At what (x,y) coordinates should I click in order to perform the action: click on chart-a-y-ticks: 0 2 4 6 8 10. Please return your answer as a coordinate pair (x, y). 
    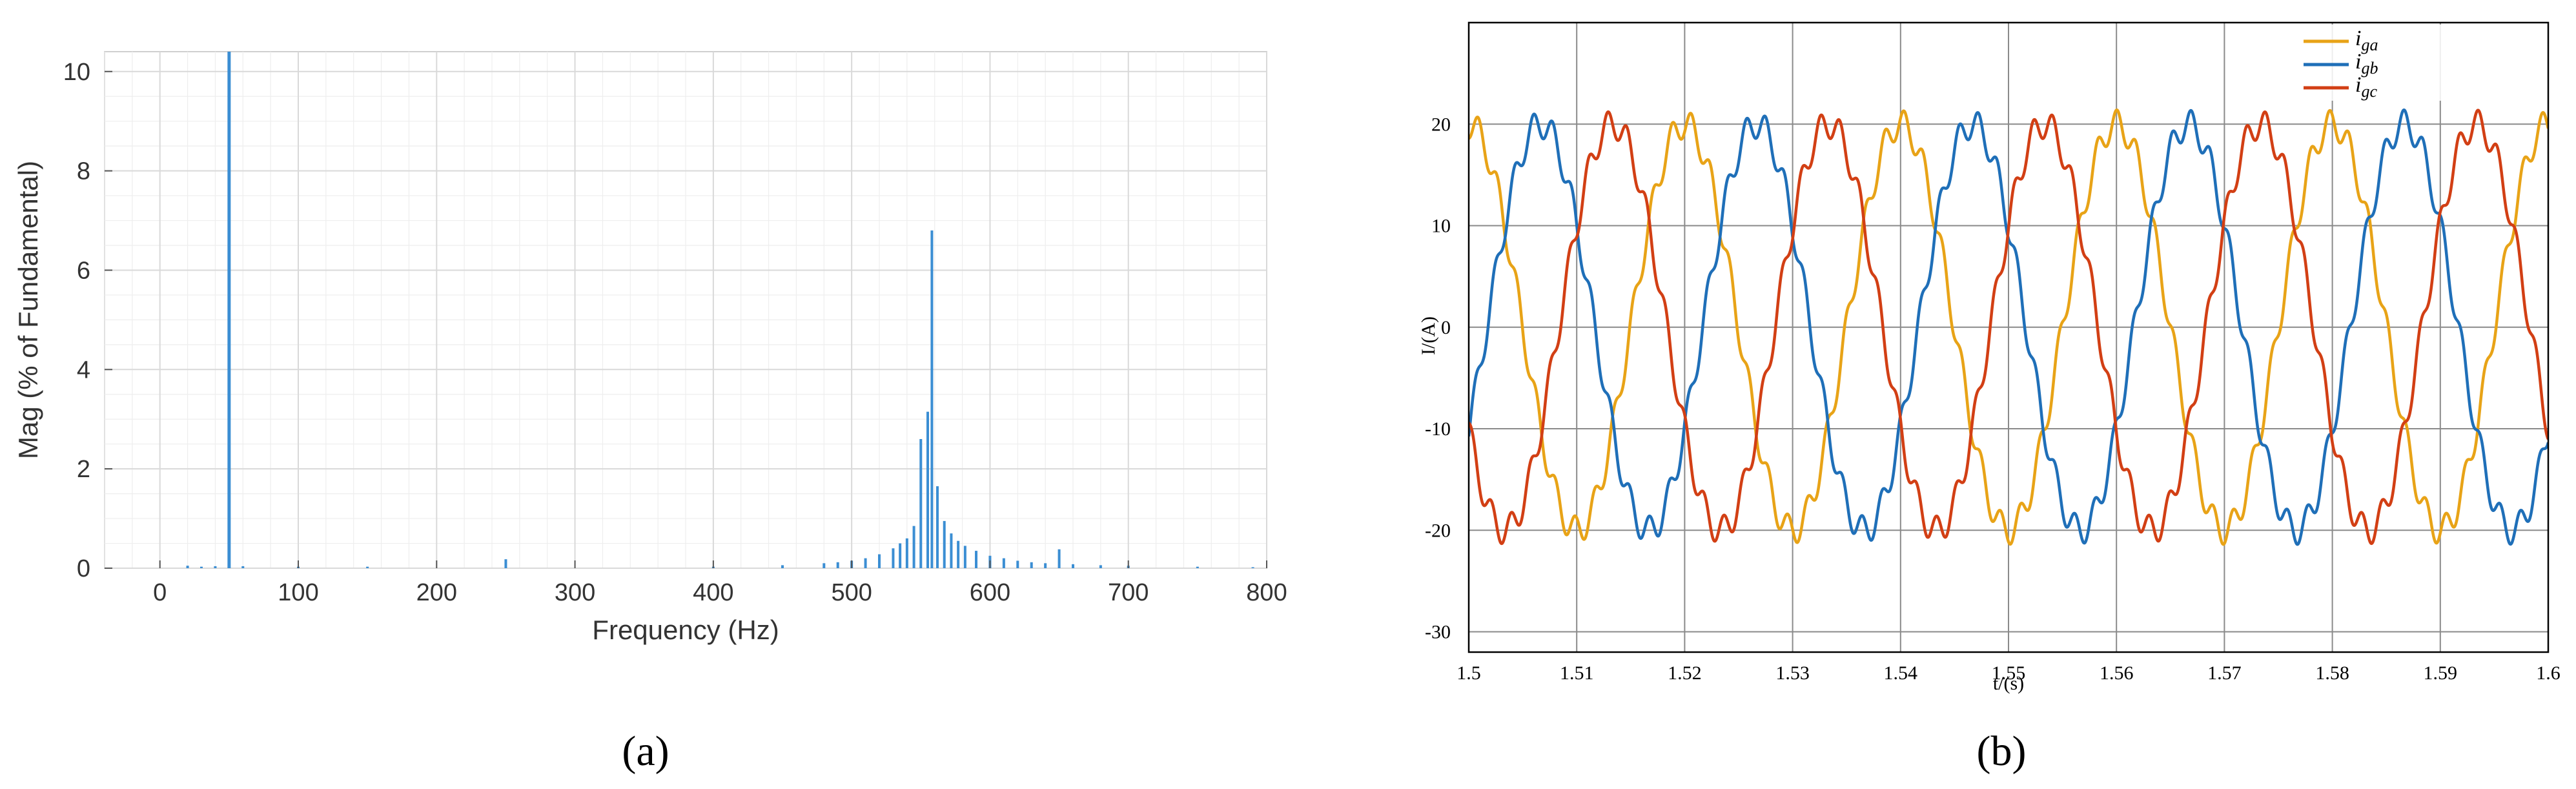
    Looking at the image, I should click on (88, 320).